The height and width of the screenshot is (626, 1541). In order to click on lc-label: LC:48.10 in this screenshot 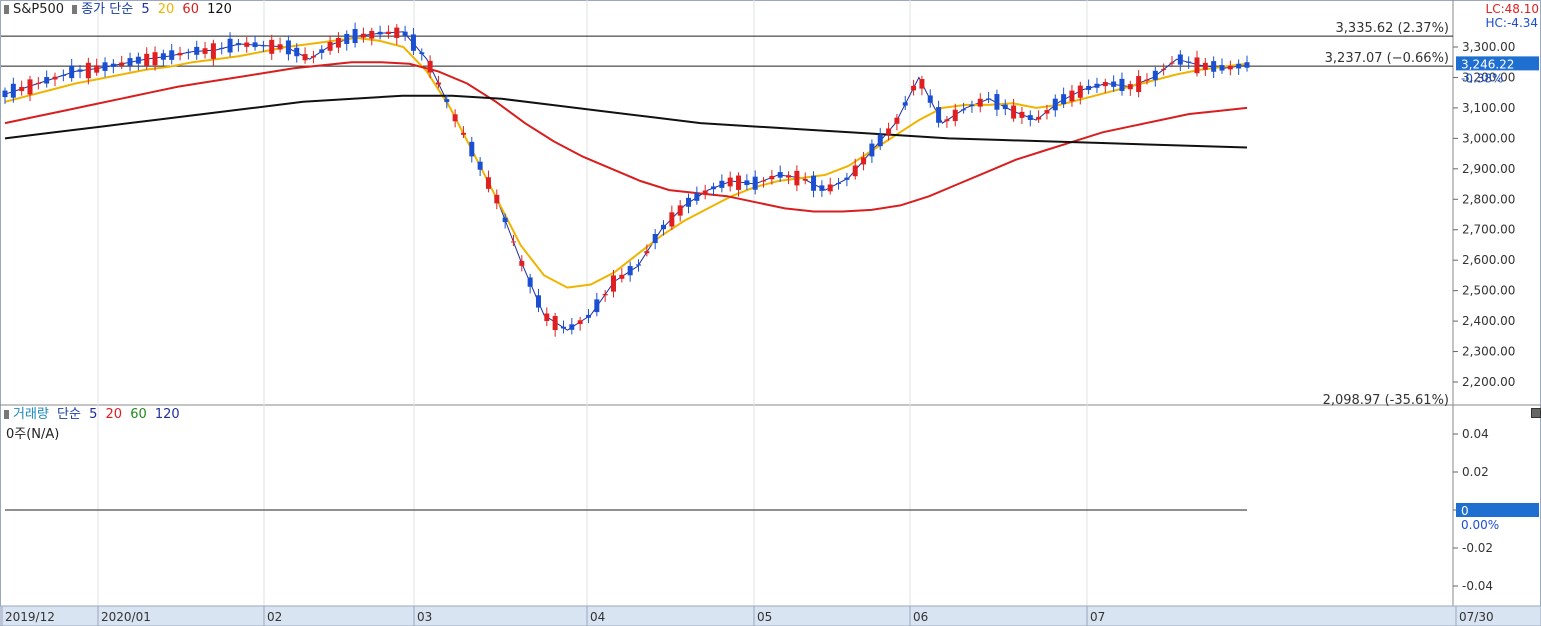, I will do `click(1512, 9)`.